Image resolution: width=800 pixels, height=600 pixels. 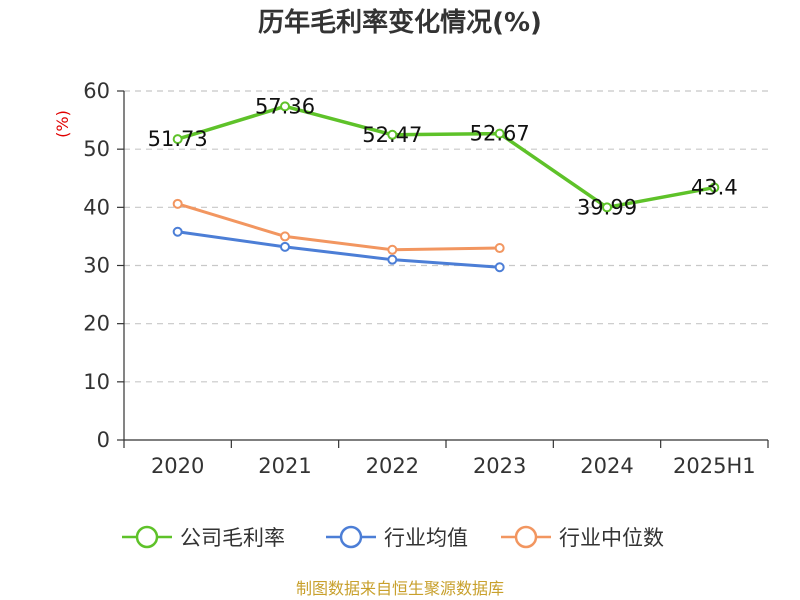 What do you see at coordinates (392, 466) in the screenshot?
I see `x-tick-label: 2022` at bounding box center [392, 466].